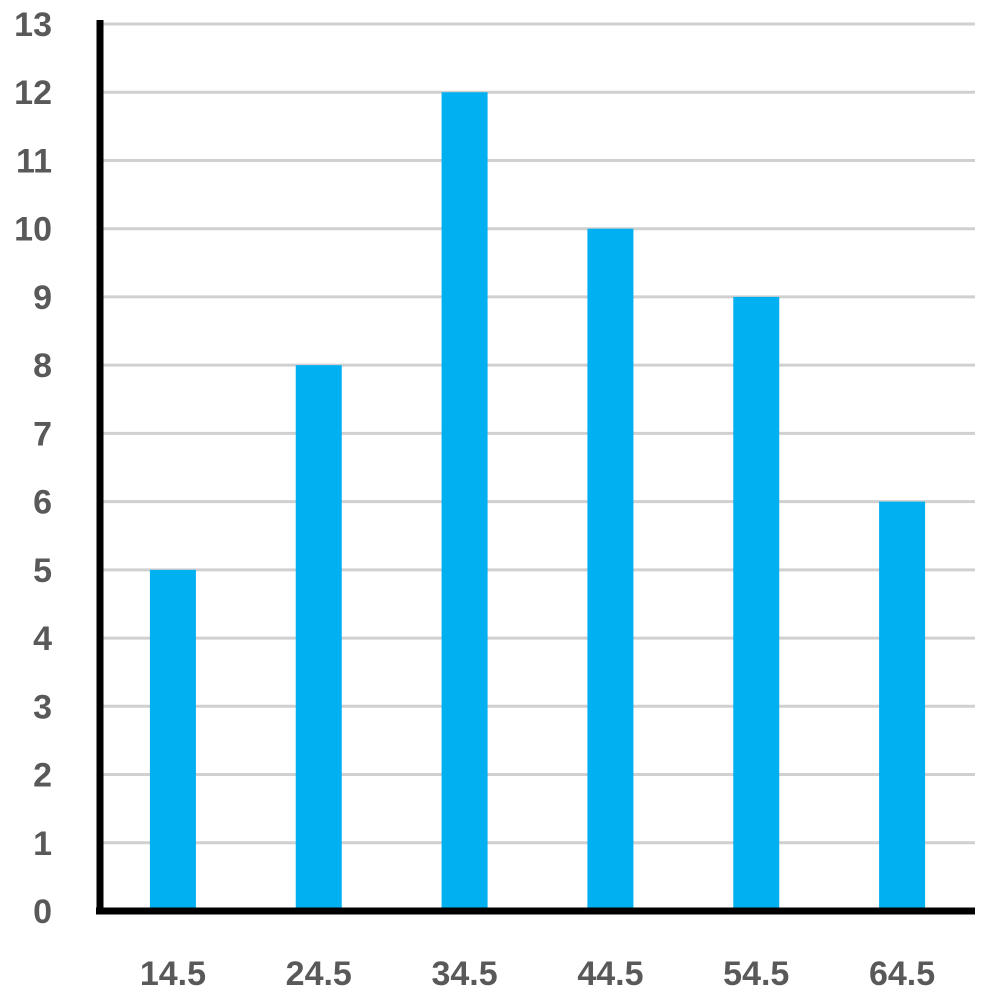 Image resolution: width=993 pixels, height=1000 pixels. I want to click on bar-24.5, so click(318, 638).